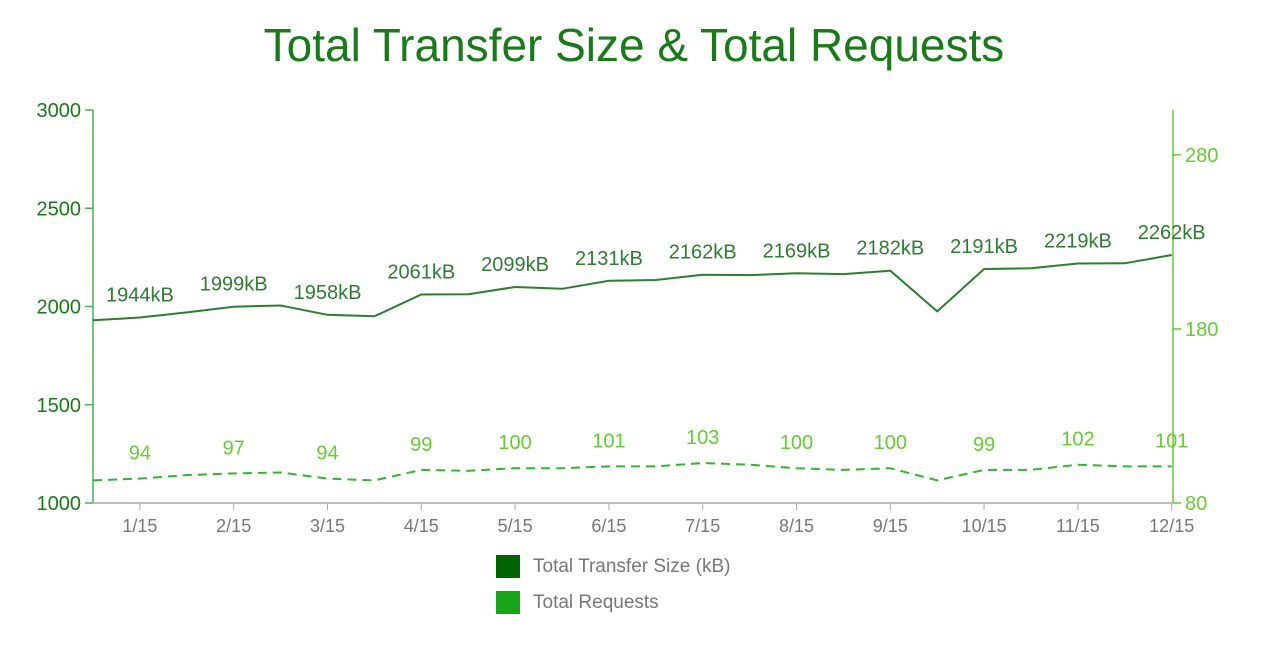  I want to click on left-tick-label: 1500, so click(59, 406).